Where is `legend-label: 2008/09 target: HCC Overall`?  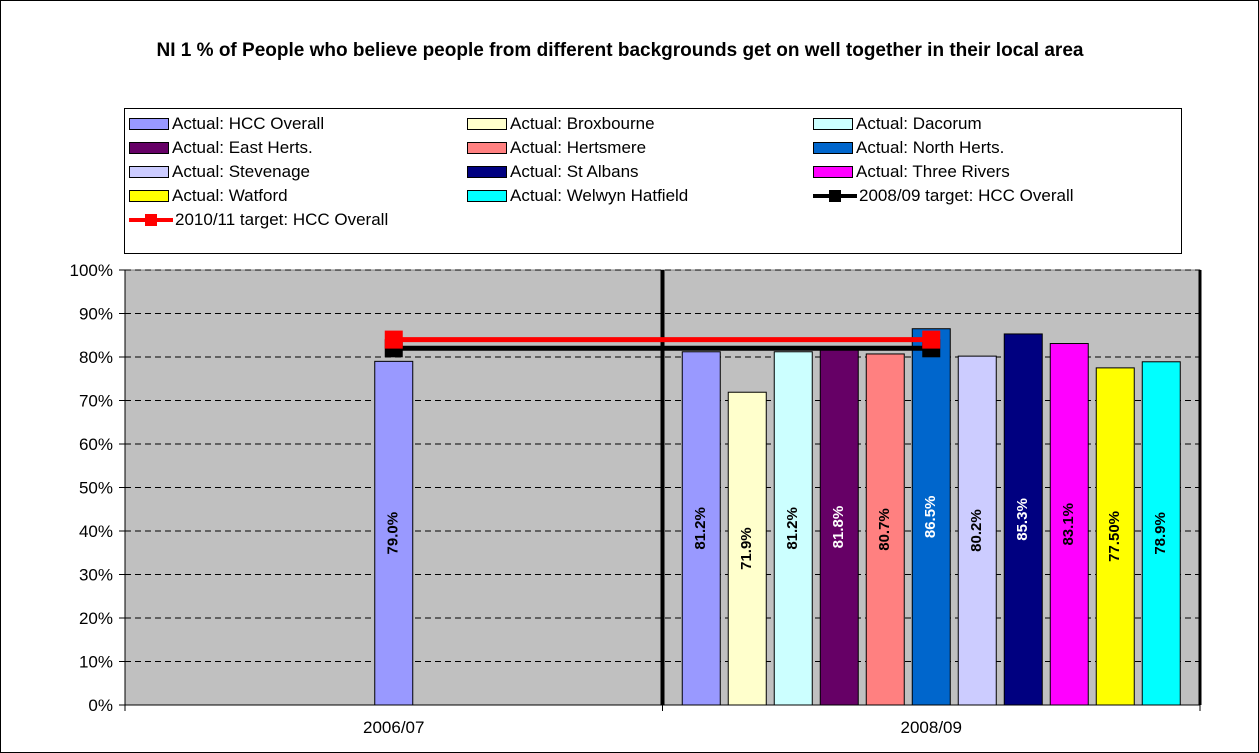
legend-label: 2008/09 target: HCC Overall is located at coordinates (966, 195).